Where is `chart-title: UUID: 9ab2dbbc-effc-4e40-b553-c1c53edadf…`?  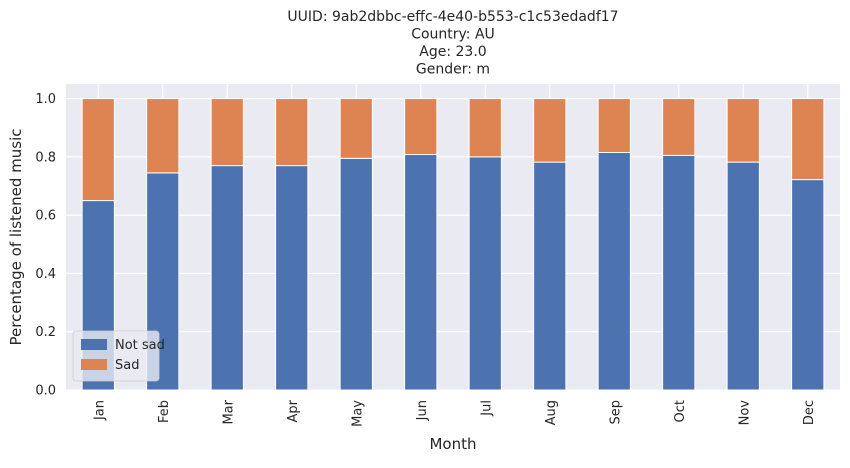
chart-title: UUID: 9ab2dbbc-effc-4e40-b553-c1c53edadf… is located at coordinates (452, 43).